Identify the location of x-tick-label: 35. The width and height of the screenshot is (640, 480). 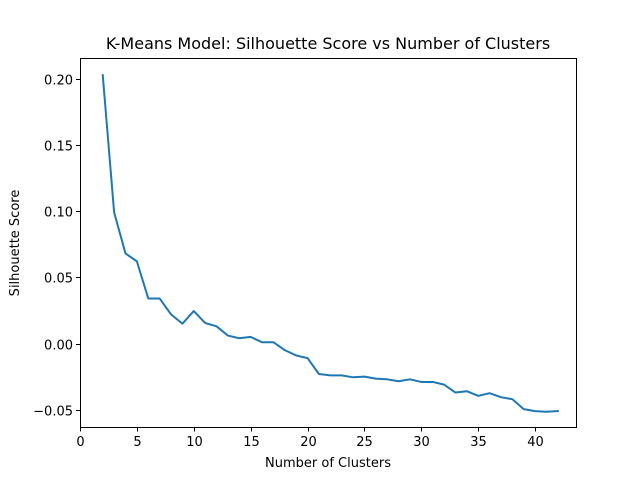
(478, 442).